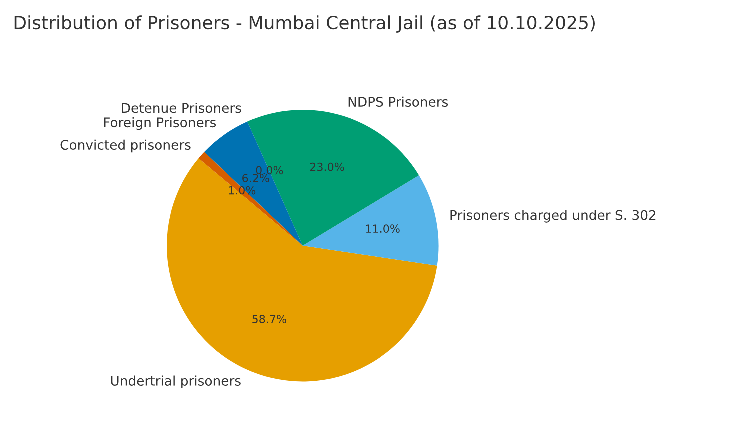  What do you see at coordinates (176, 382) in the screenshot?
I see `slice-label: Undertrial prisoners` at bounding box center [176, 382].